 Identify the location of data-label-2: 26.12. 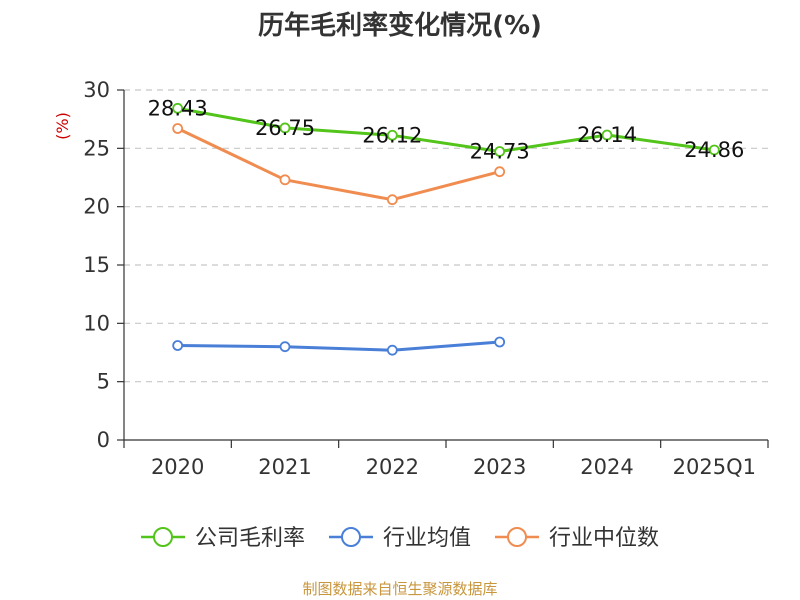
(392, 135).